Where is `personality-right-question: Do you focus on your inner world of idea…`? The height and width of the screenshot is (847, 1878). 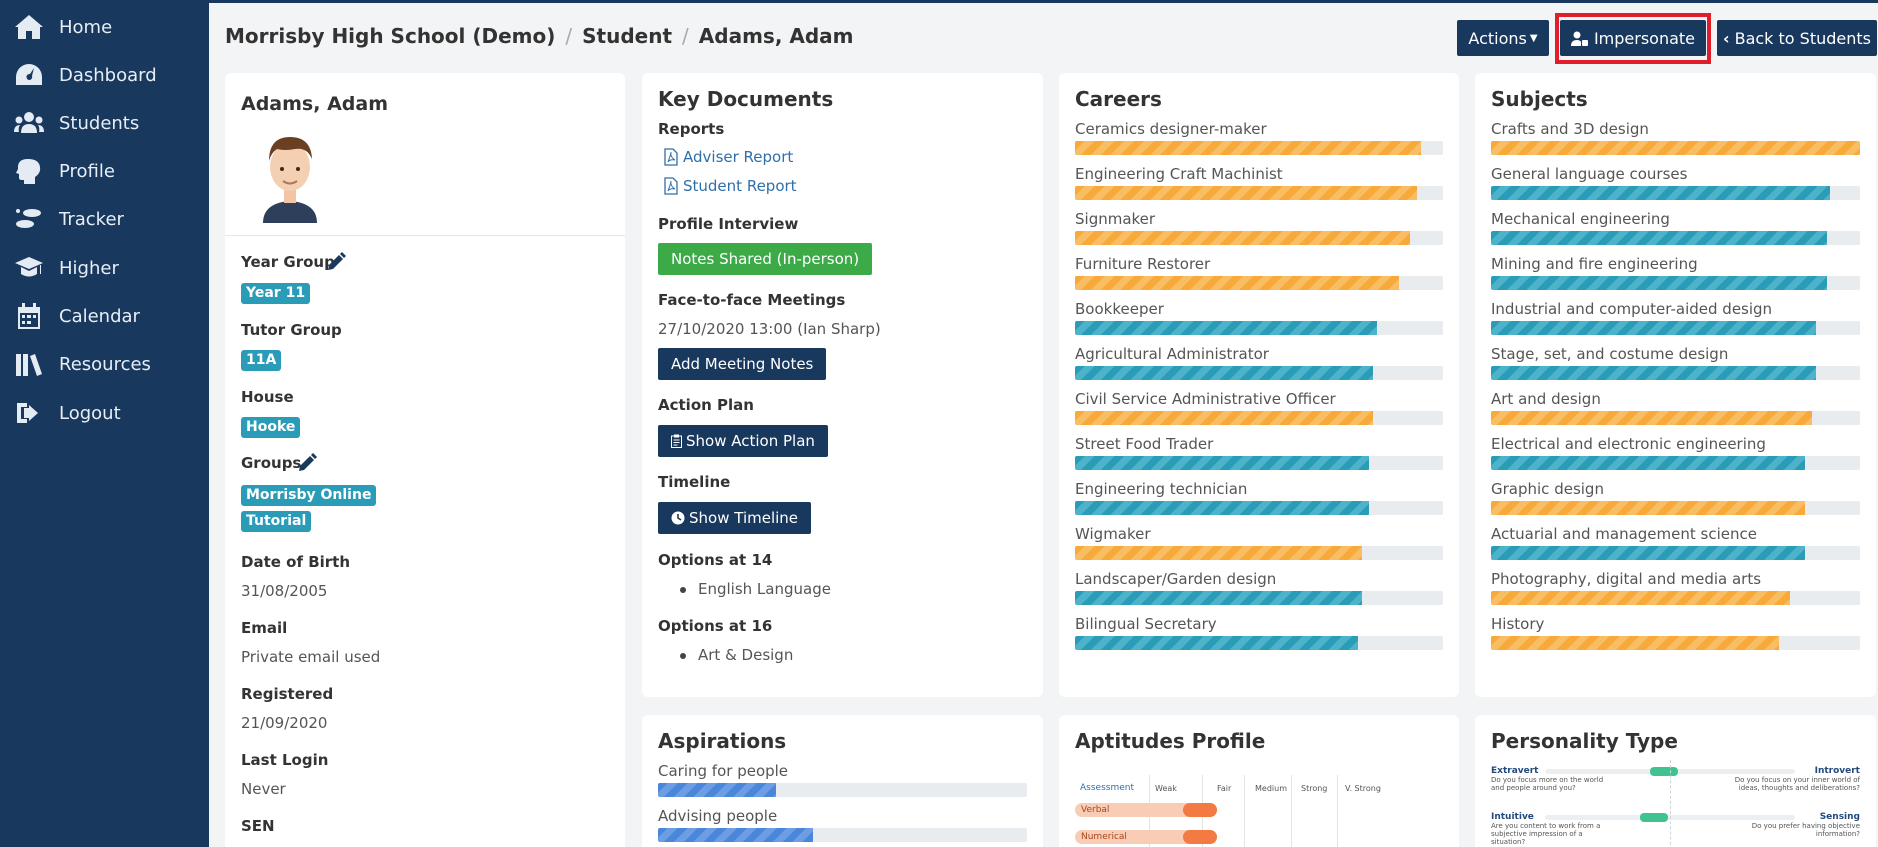 personality-right-question: Do you focus on your inner world of idea… is located at coordinates (1797, 784).